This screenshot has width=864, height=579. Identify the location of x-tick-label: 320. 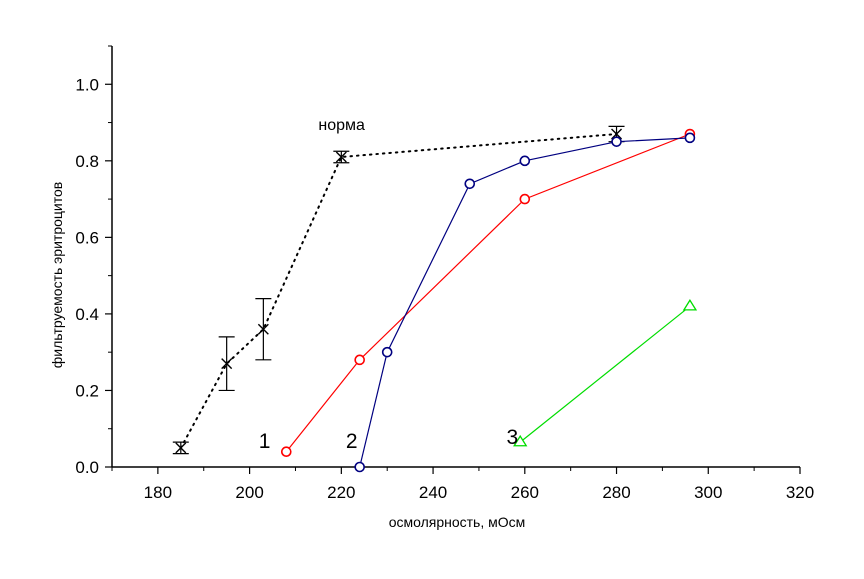
(800, 492).